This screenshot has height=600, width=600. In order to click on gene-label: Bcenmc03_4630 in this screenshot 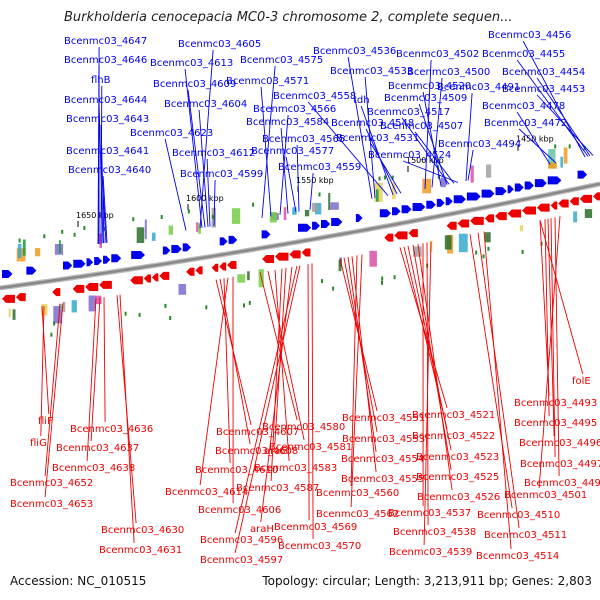, I will do `click(142, 530)`.